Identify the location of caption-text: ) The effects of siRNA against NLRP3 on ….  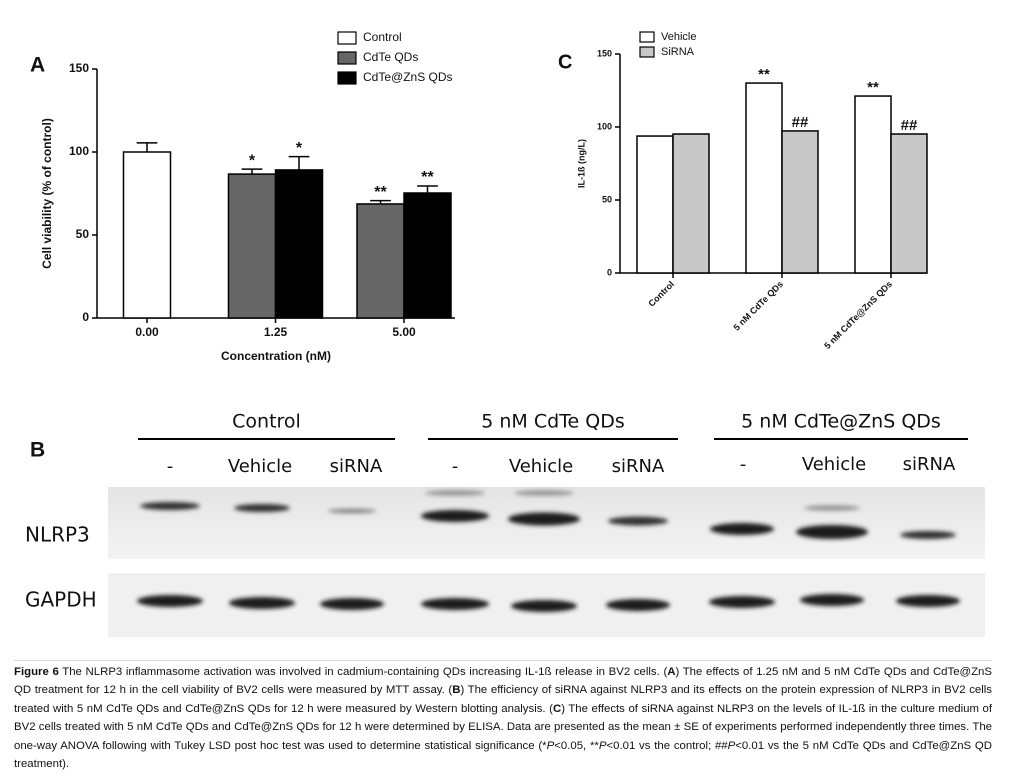
(503, 727).